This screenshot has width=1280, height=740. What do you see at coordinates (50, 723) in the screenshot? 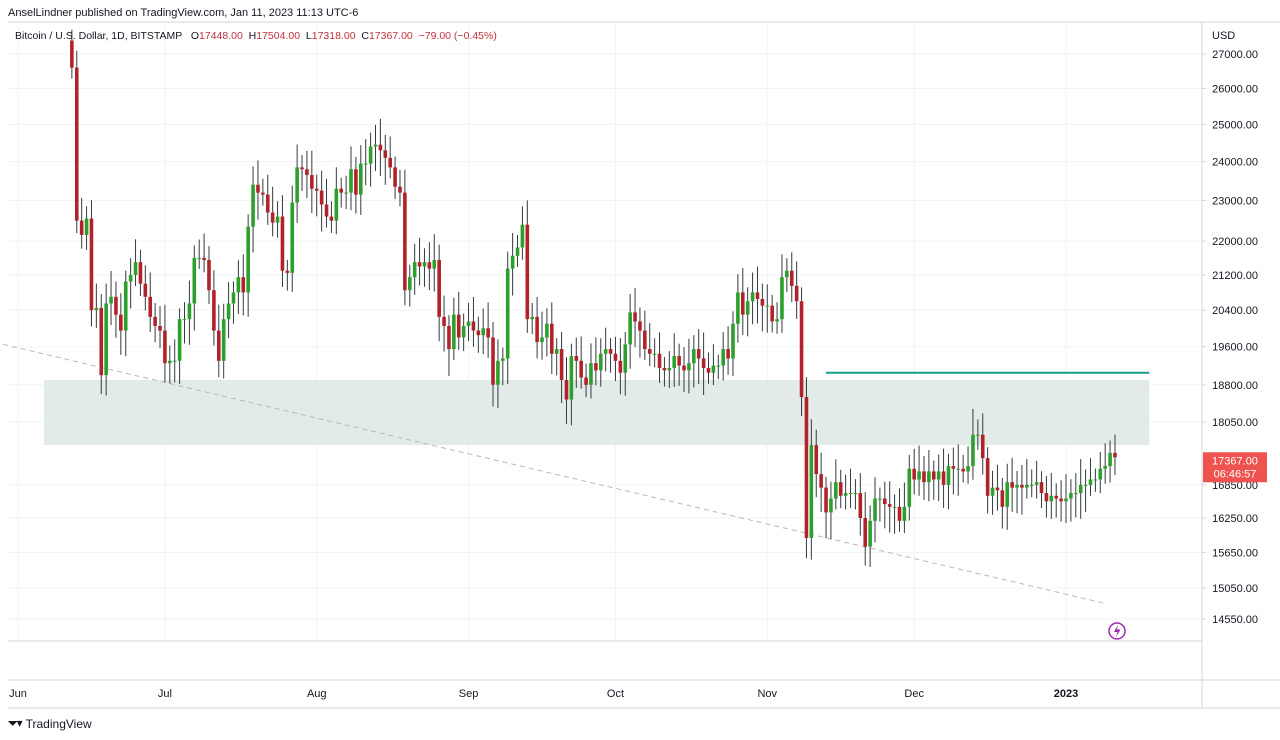
I see `tradingview-brand: ⏷▾ TradingView` at bounding box center [50, 723].